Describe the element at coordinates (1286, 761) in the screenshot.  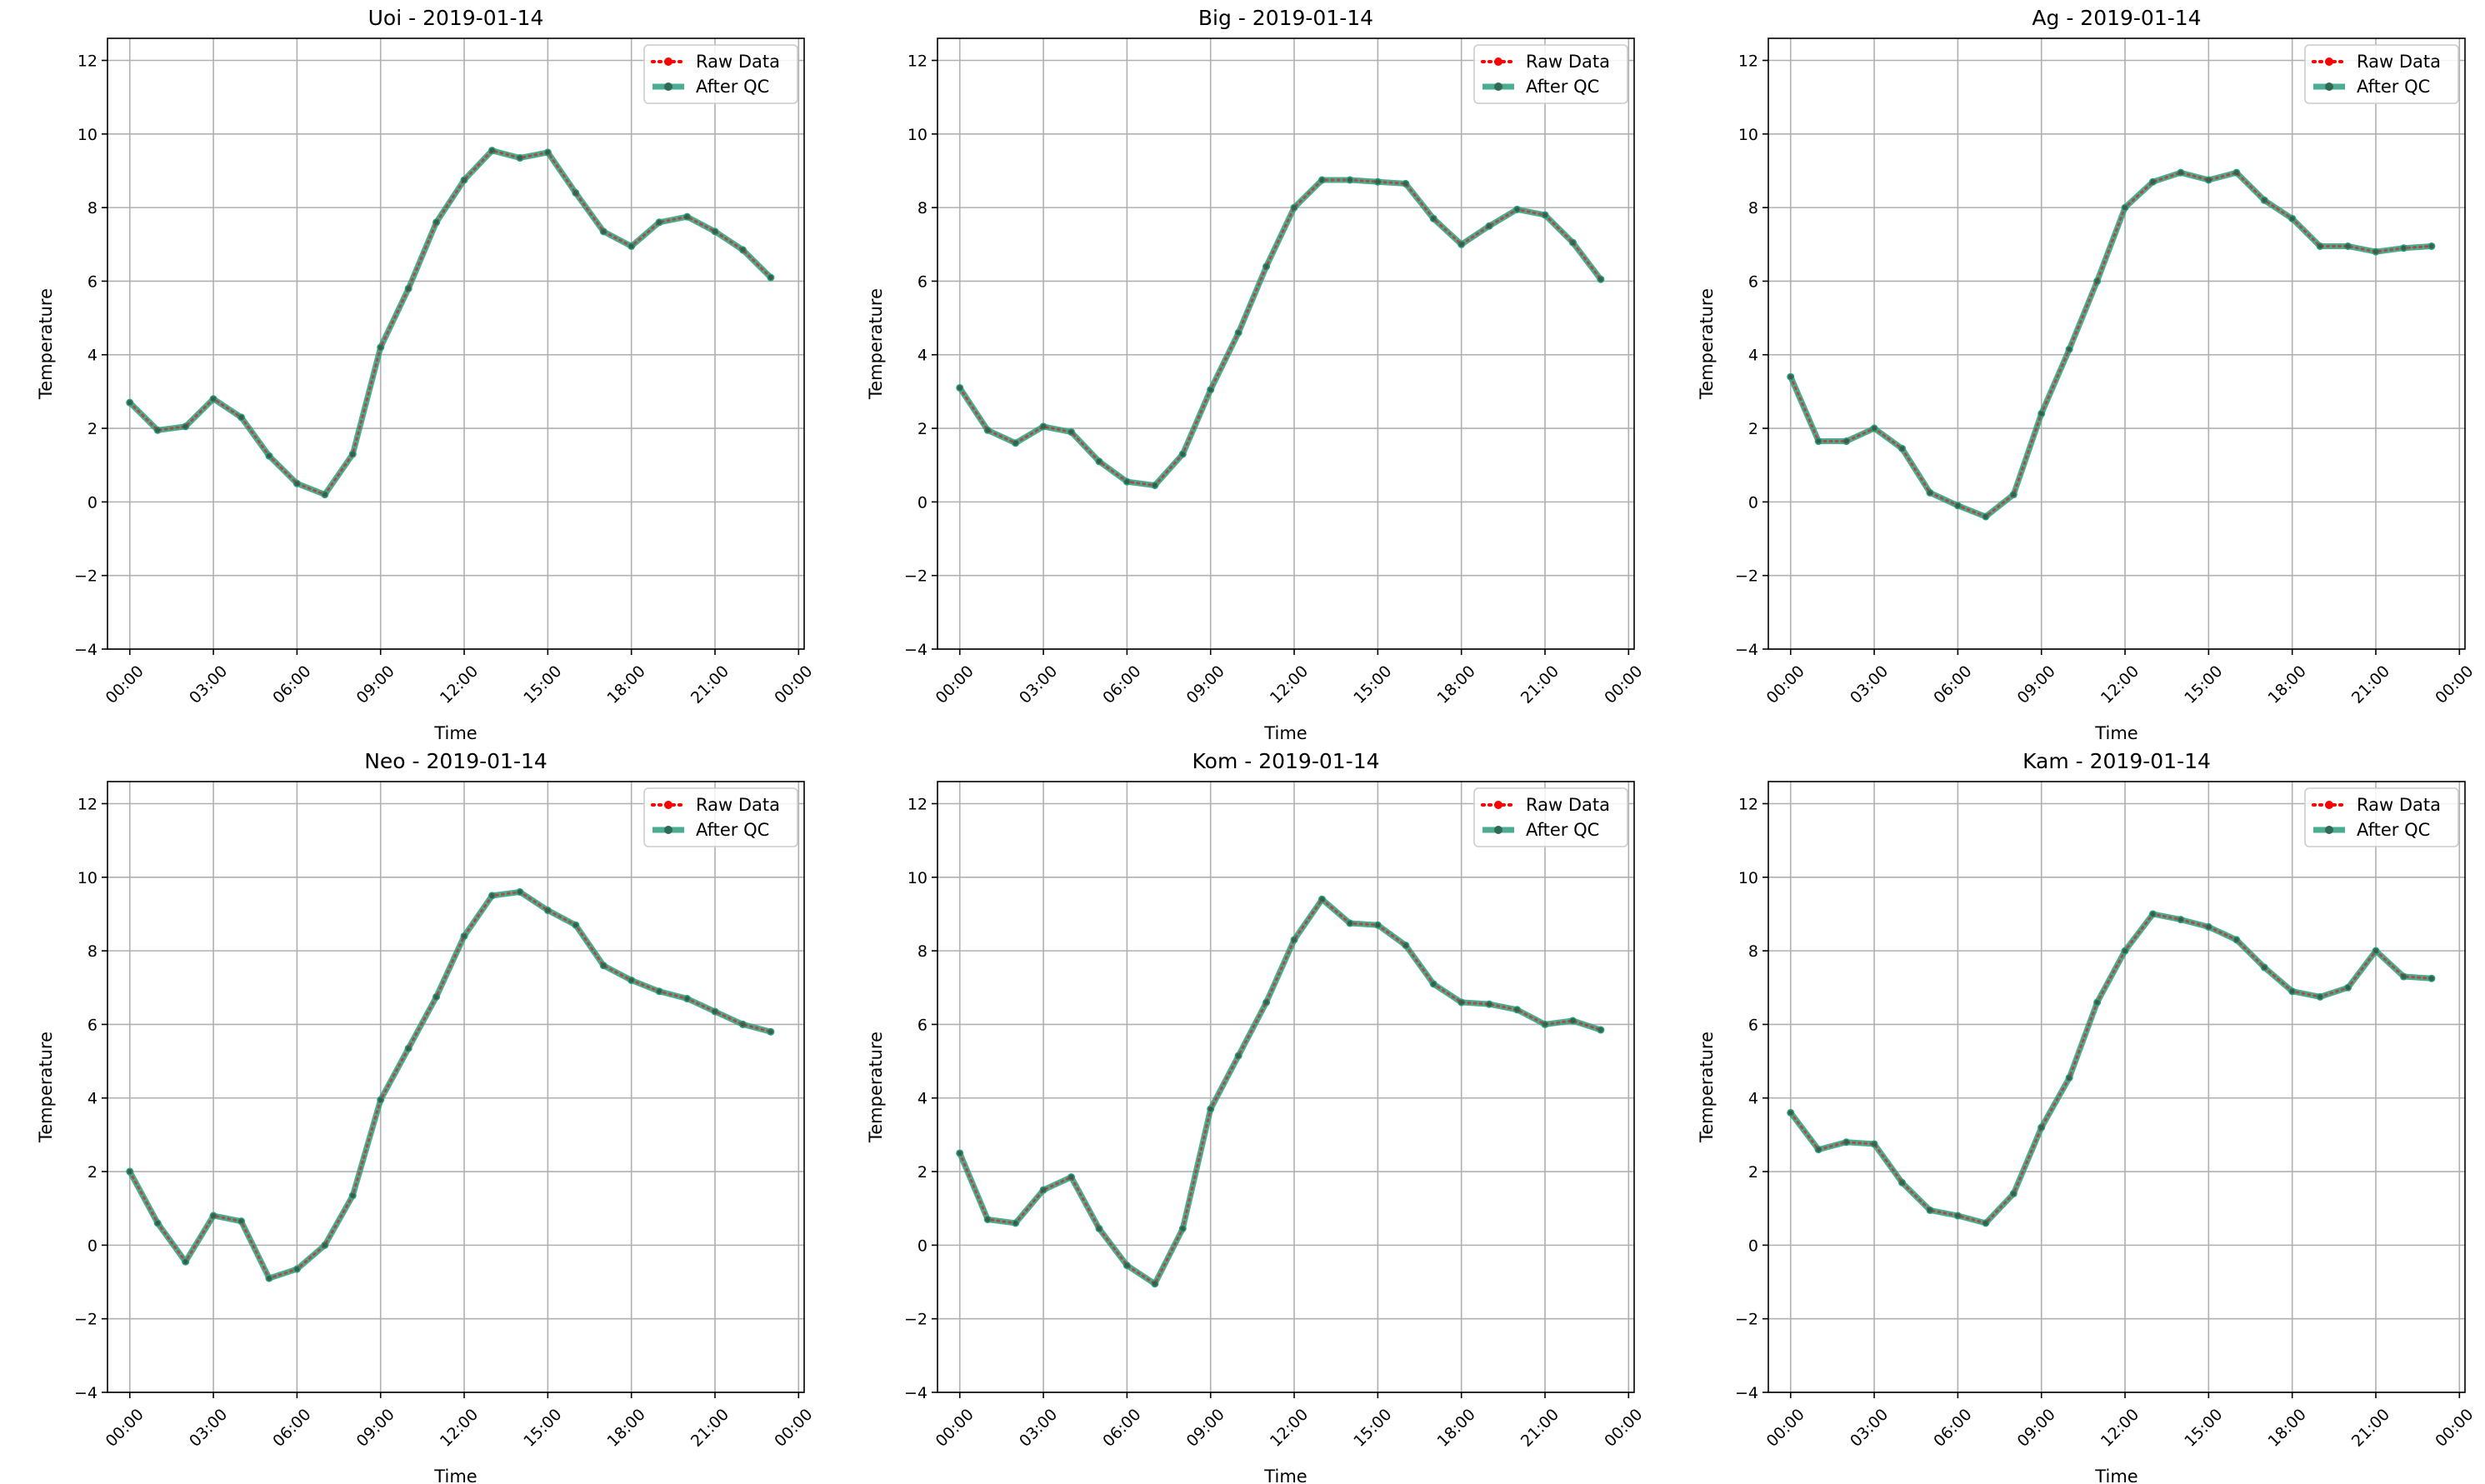
I see `subplot-title: Kom - 2019-01-14` at that location.